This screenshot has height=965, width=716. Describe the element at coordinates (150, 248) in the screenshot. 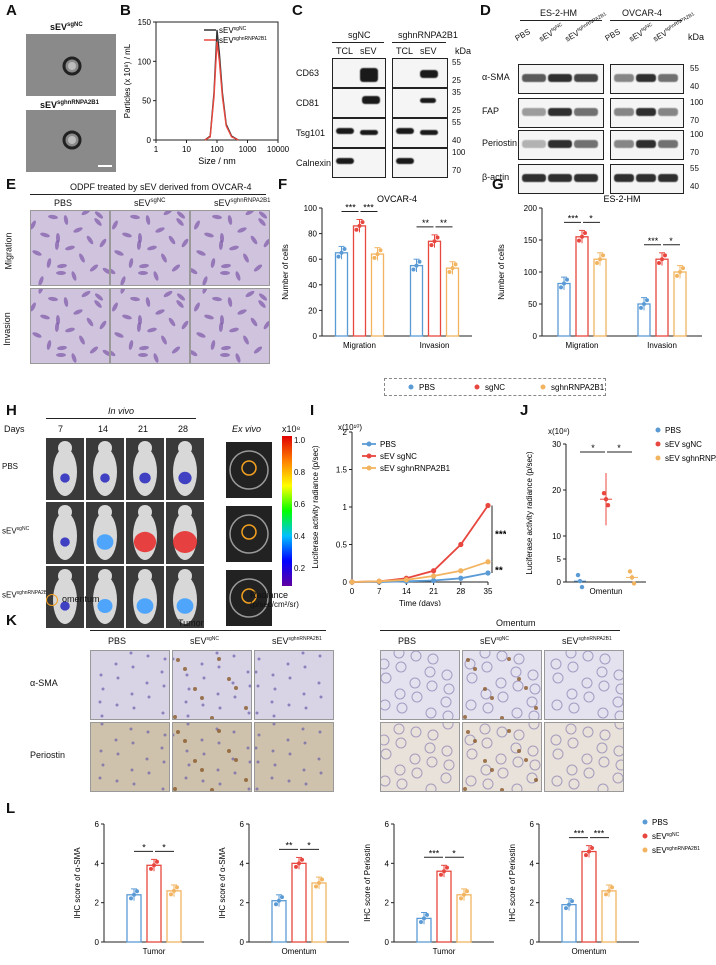

I see `micrograph` at that location.